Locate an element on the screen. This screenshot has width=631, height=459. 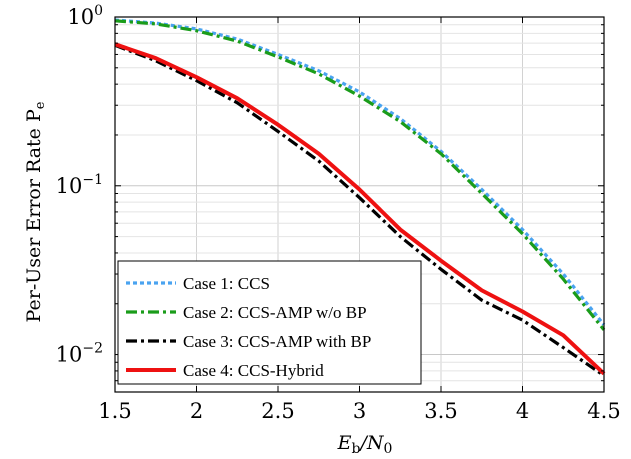
legend-label-2: Case 2: CCS-AMP w/o BP is located at coordinates (275, 312).